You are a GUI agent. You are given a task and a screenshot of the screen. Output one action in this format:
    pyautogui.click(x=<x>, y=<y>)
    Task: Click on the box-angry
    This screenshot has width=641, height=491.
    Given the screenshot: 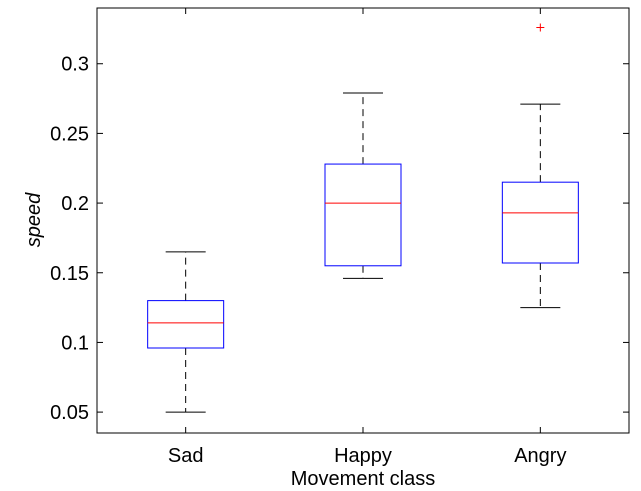 What is the action you would take?
    pyautogui.click(x=540, y=166)
    